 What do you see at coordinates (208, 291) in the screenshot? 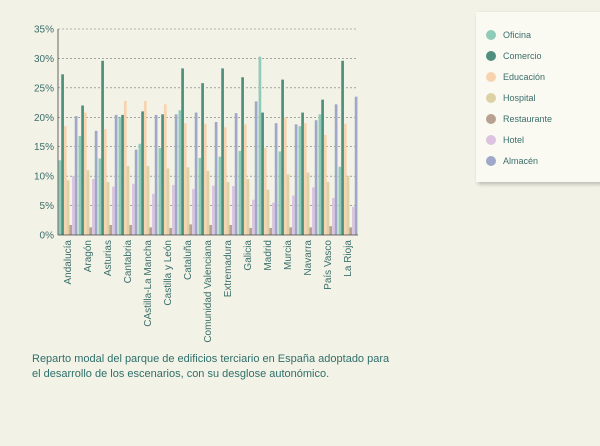
I see `x-tick-label: Comunidad Valenciana` at bounding box center [208, 291].